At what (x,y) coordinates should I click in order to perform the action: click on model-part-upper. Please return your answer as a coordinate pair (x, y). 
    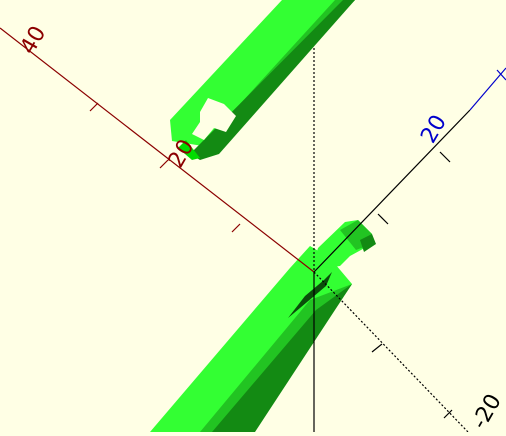
    Looking at the image, I should click on (262, 80).